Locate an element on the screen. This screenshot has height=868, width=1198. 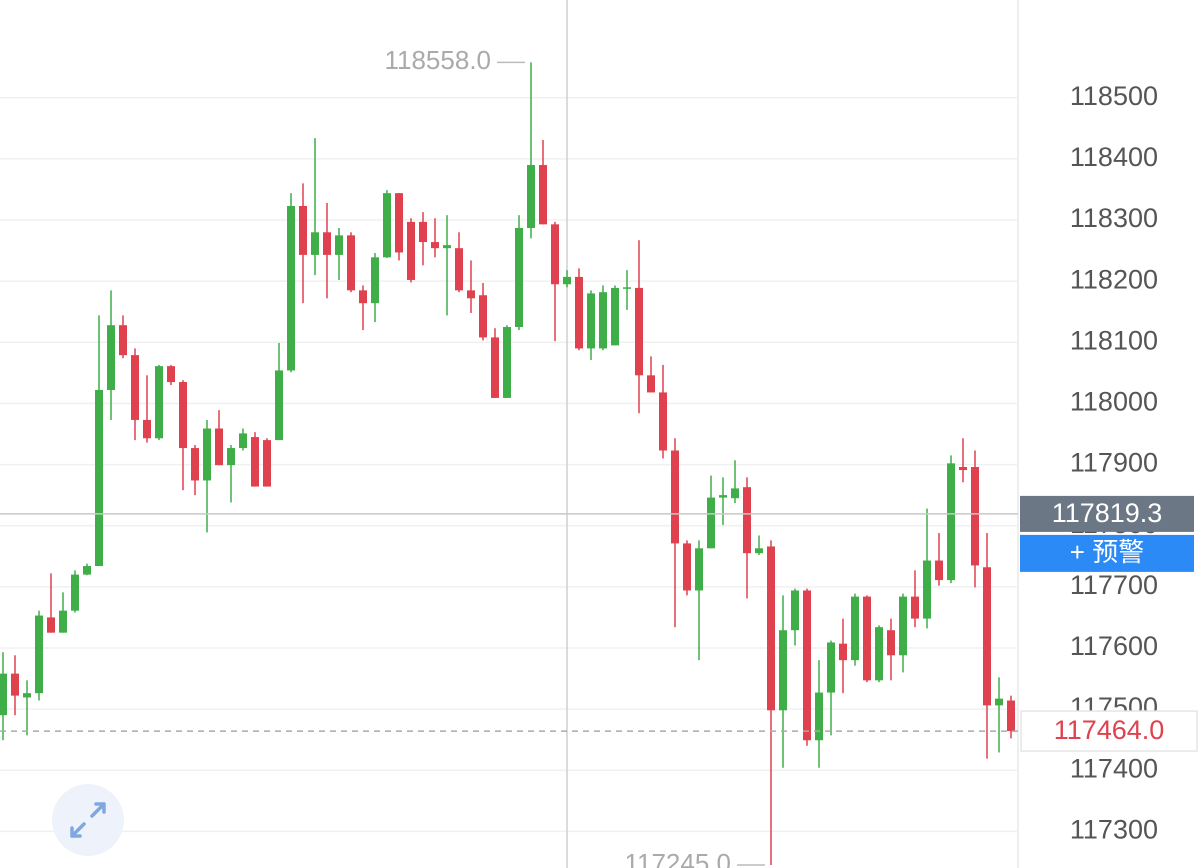
y-tick-label: 118200 is located at coordinates (1114, 279).